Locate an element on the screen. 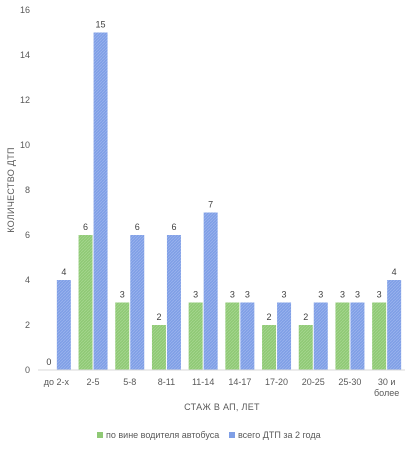  y-tick-label: 6 is located at coordinates (27, 235).